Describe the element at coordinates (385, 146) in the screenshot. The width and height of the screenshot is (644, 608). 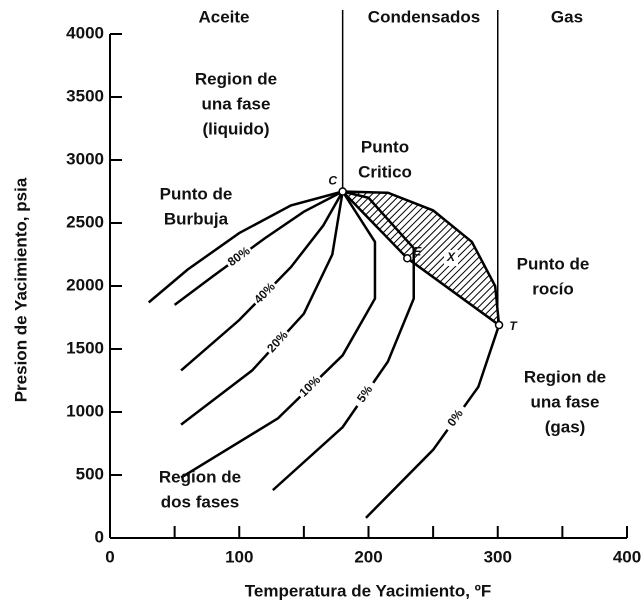
I see `annotation: Punto` at that location.